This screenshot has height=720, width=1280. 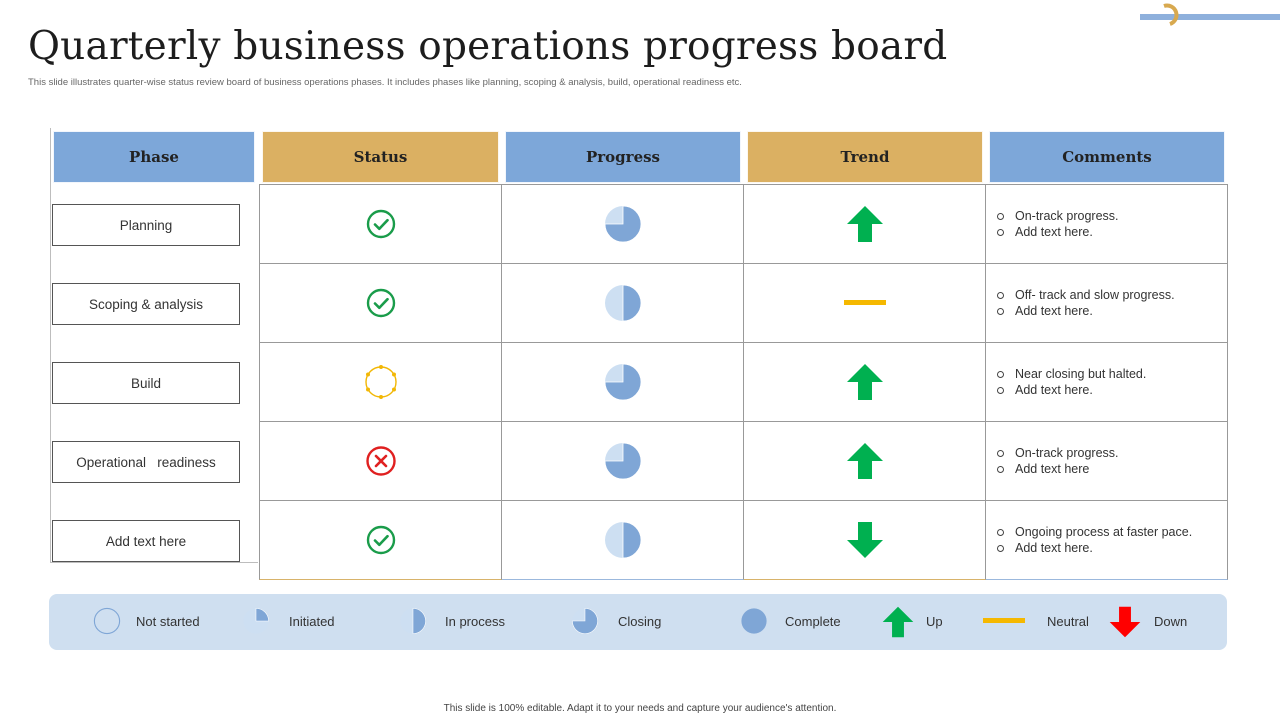 I want to click on phase-label-planning: Planning, so click(x=146, y=225).